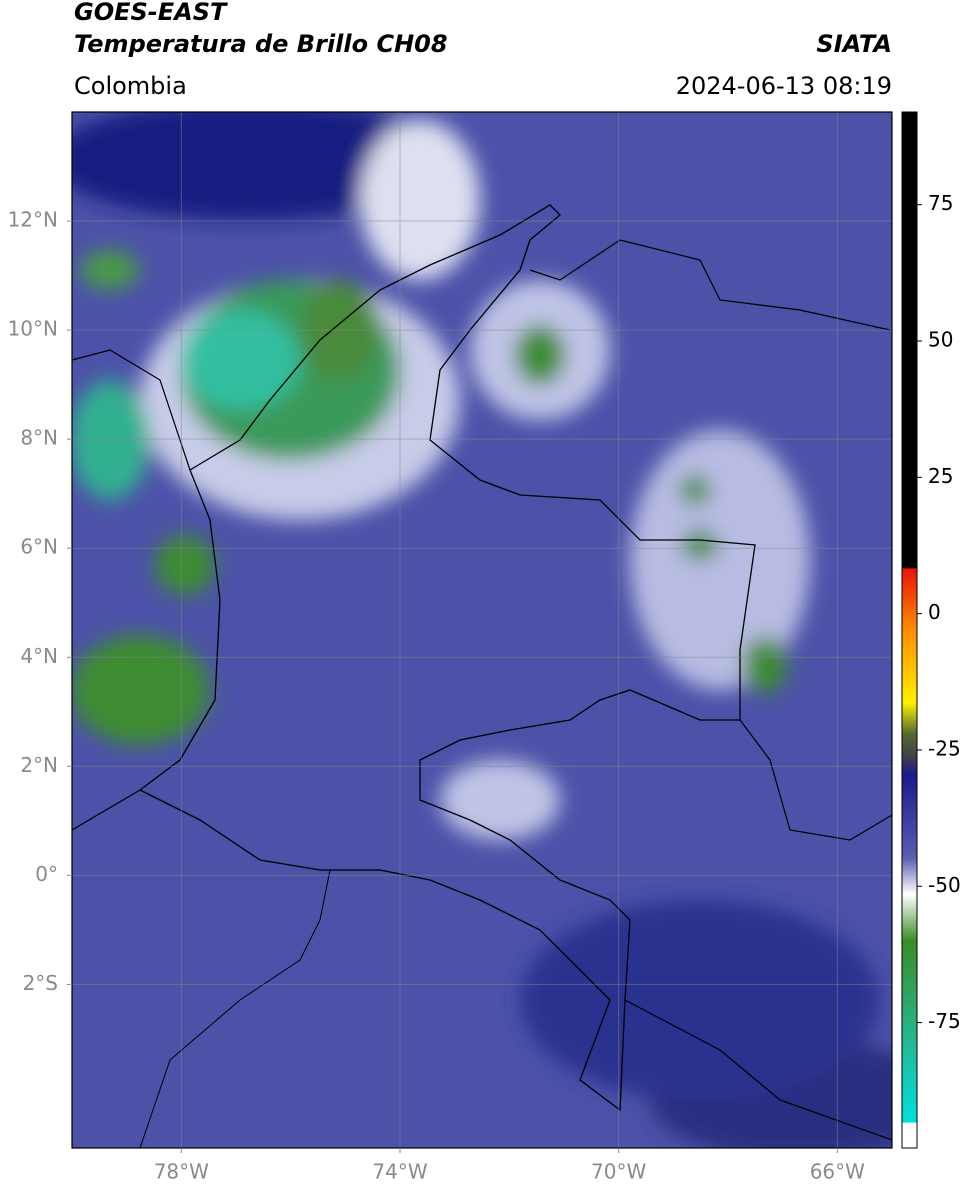 This screenshot has height=1194, width=966. Describe the element at coordinates (940, 476) in the screenshot. I see `colorbar-tick-label: 25` at that location.